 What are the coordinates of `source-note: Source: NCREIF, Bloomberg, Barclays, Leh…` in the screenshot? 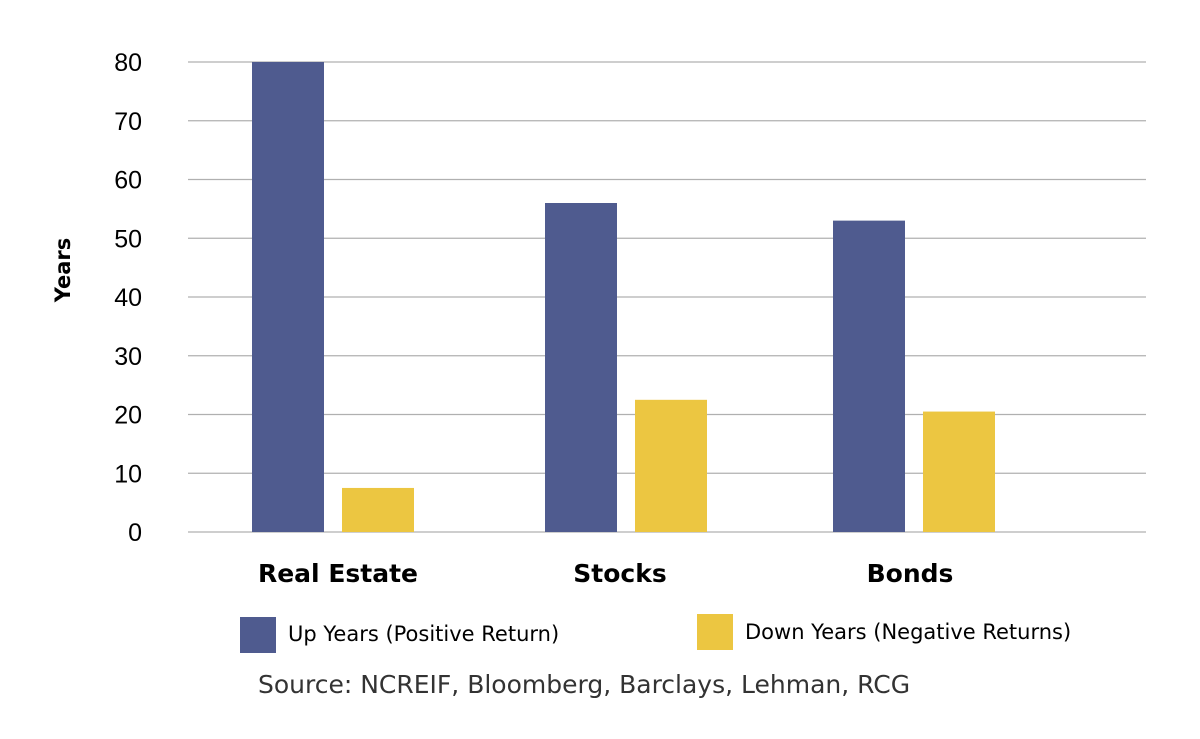 It's located at (584, 684).